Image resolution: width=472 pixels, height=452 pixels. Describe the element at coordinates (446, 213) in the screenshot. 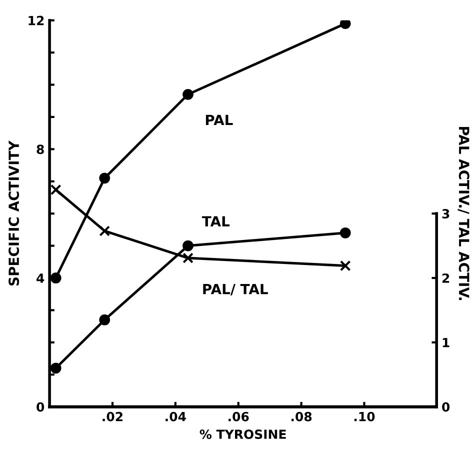

I see `y2-tick-label: 3` at that location.